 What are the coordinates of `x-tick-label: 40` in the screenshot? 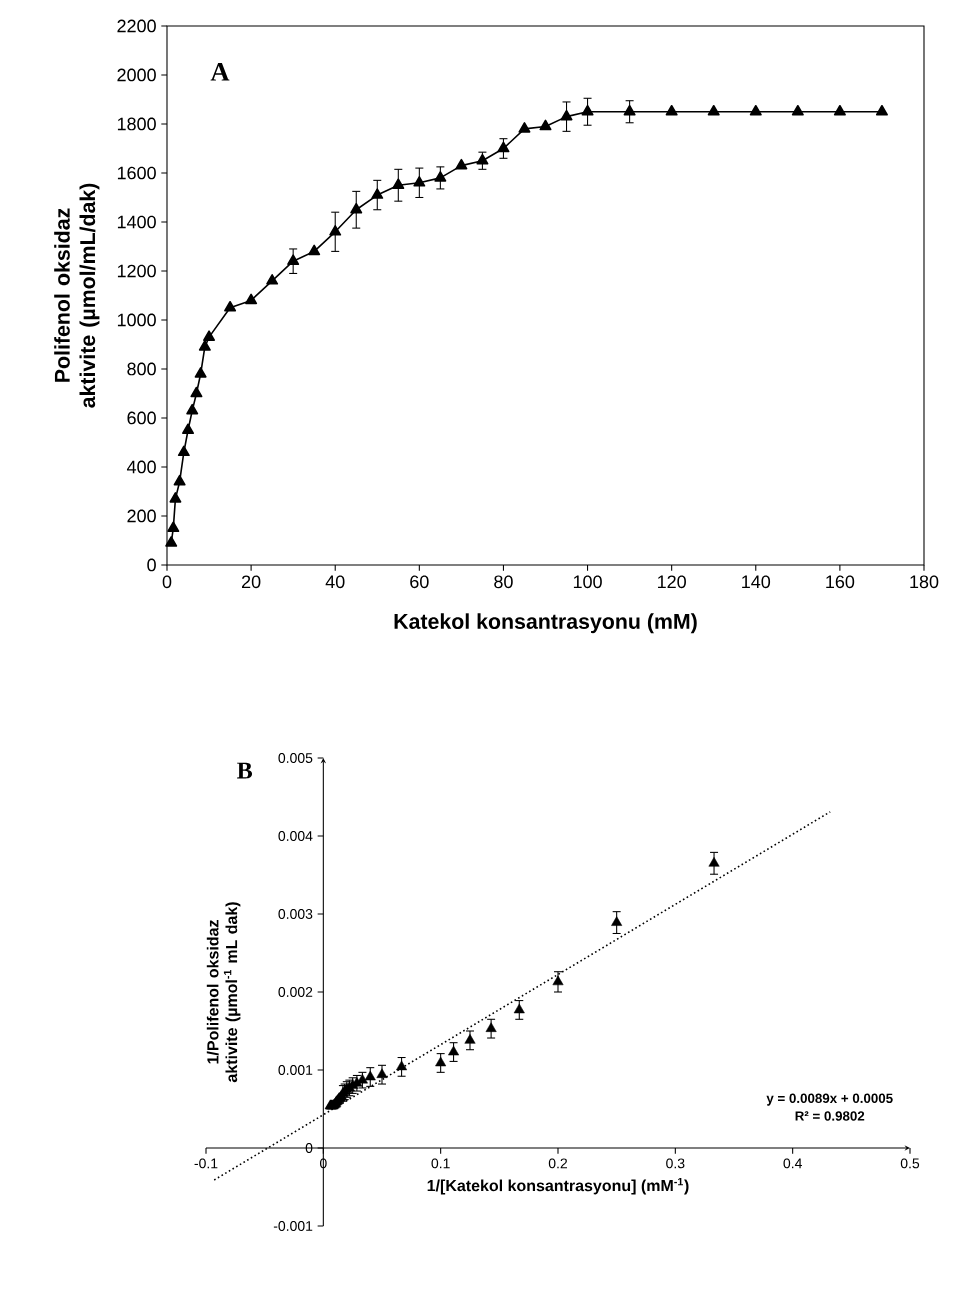 It's located at (335, 582).